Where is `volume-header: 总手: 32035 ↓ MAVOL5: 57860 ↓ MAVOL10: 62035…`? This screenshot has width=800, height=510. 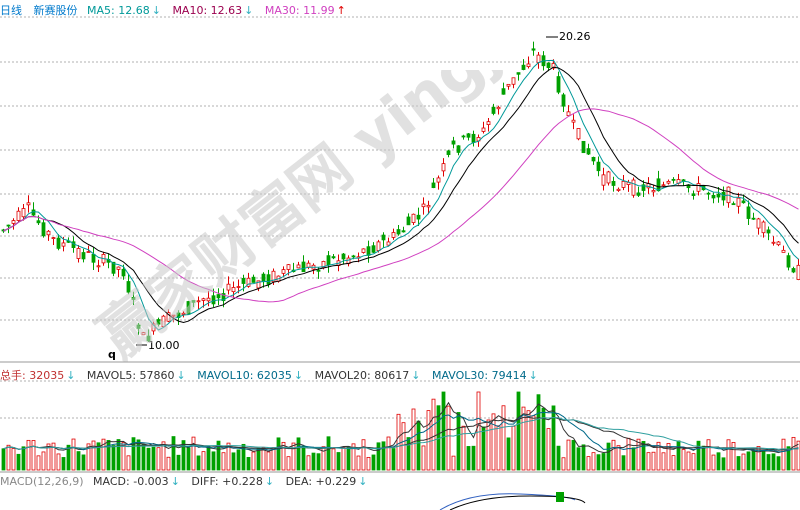 volume-header: 总手: 32035 ↓ MAVOL5: 57860 ↓ MAVOL10: 62035… is located at coordinates (270, 375).